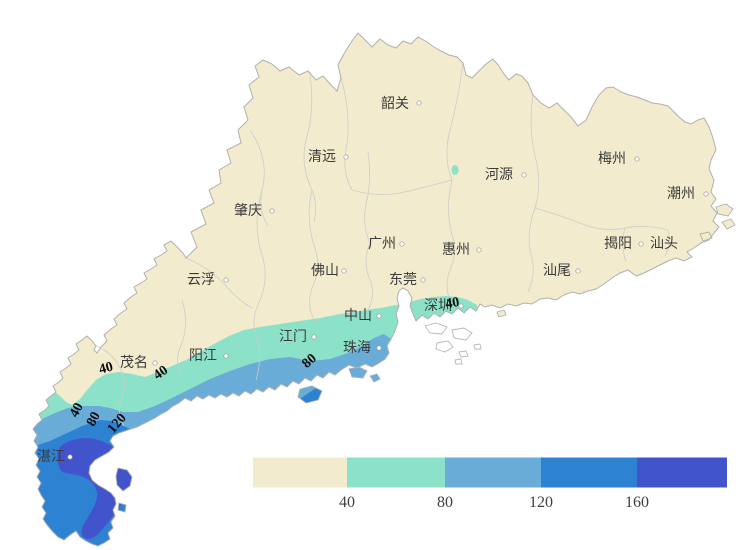 Image resolution: width=750 pixels, height=550 pixels. I want to click on legend-tick-1: 80, so click(445, 502).